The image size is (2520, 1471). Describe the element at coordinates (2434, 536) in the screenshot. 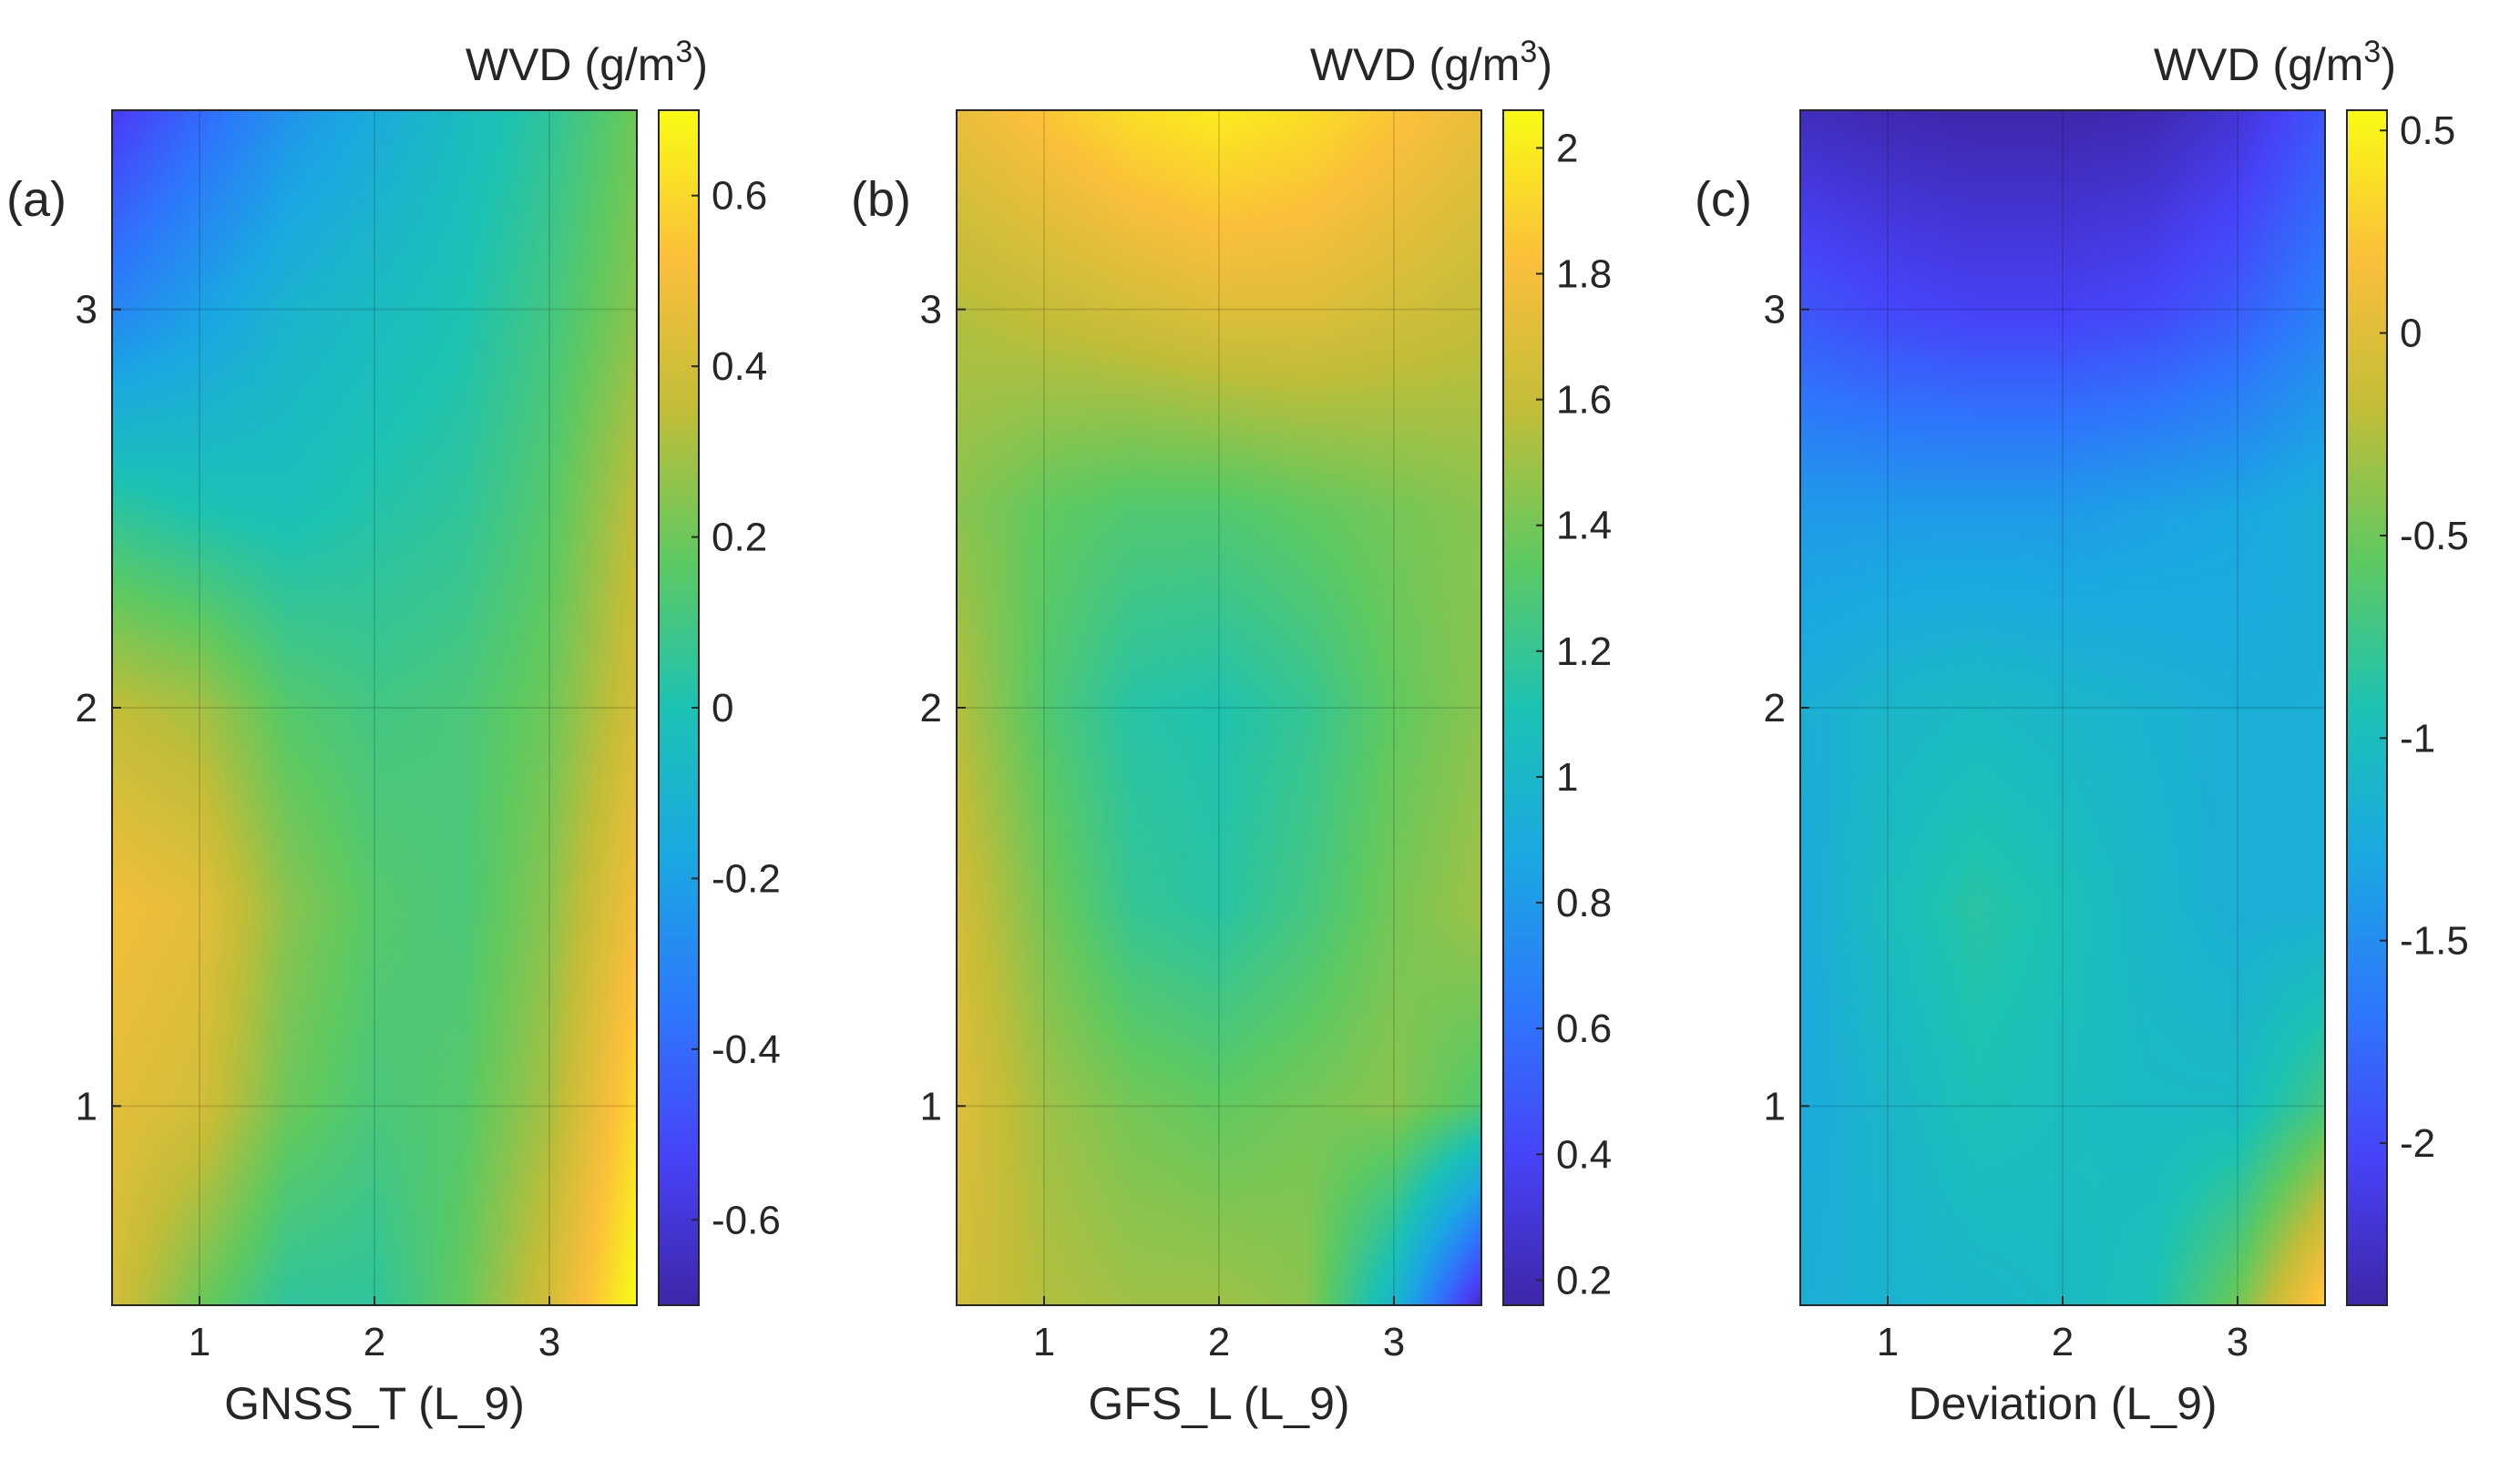

I see `colorbar-tick-label: -0.5` at that location.